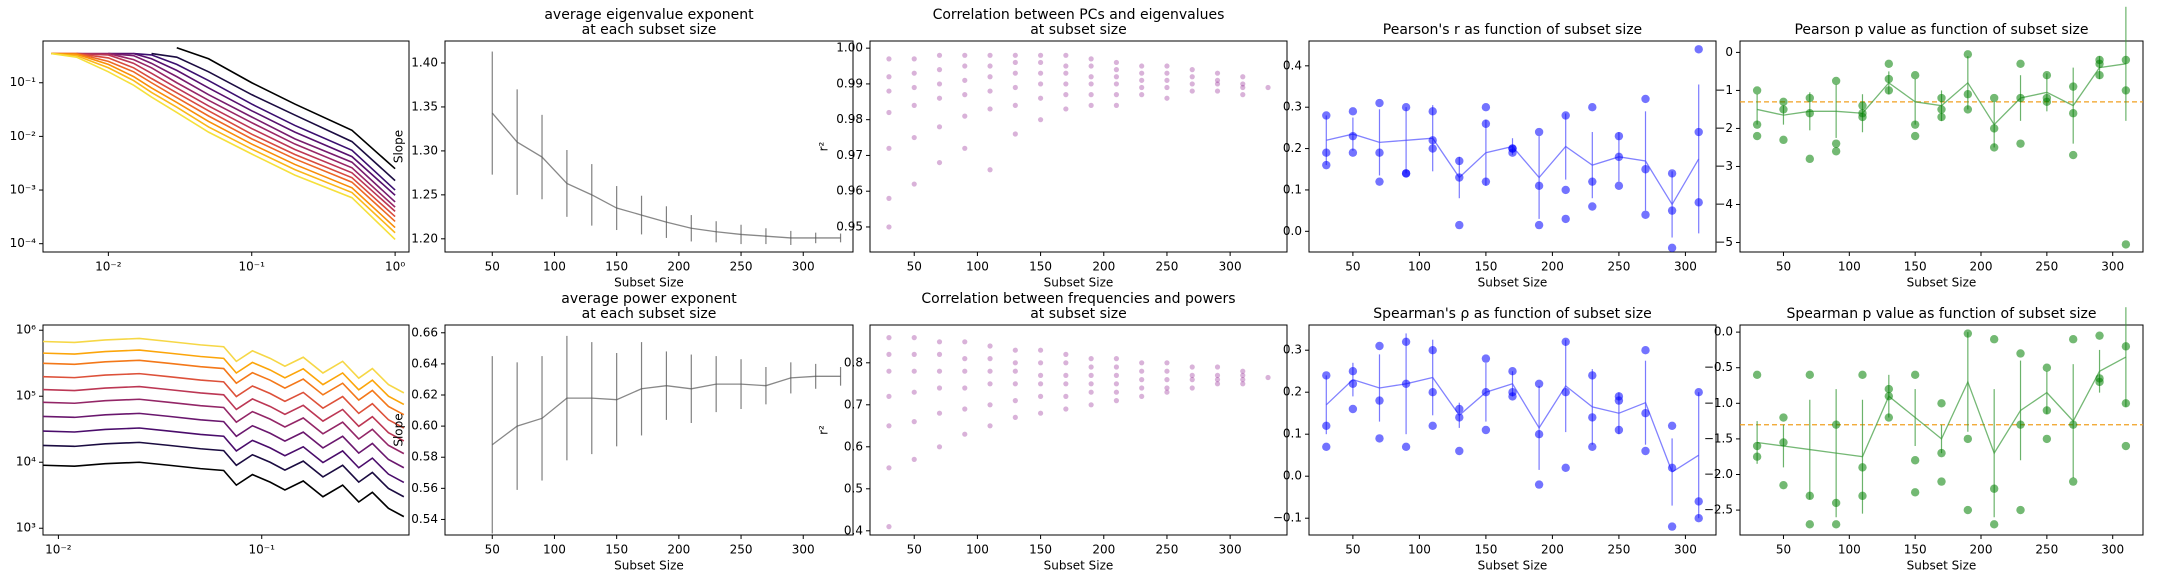 The height and width of the screenshot is (576, 2160). I want to click on y-tick-label: −2, so click(1724, 128).